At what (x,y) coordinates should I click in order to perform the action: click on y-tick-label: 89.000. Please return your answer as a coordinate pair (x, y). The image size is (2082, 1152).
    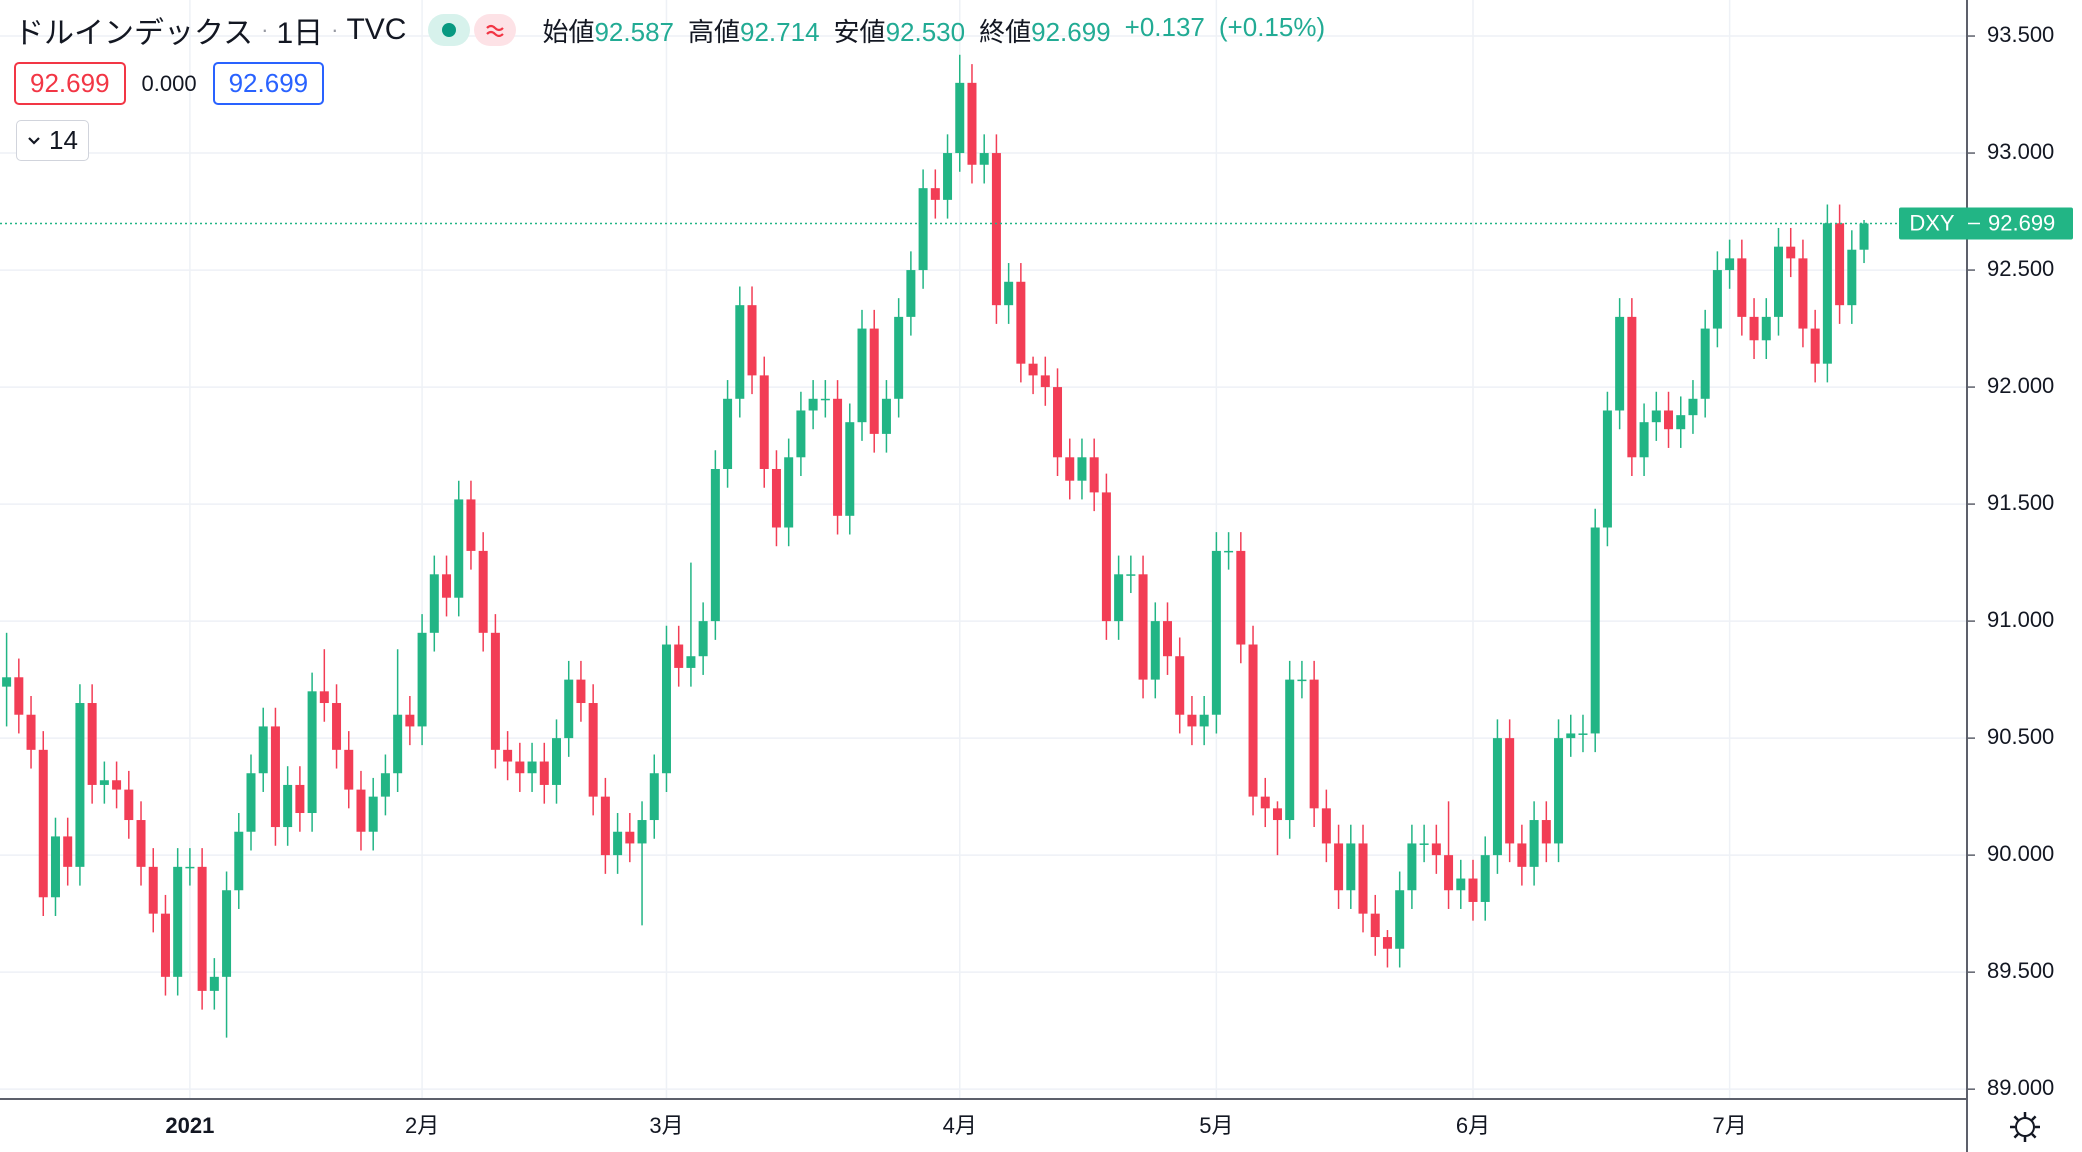
    Looking at the image, I should click on (2020, 1087).